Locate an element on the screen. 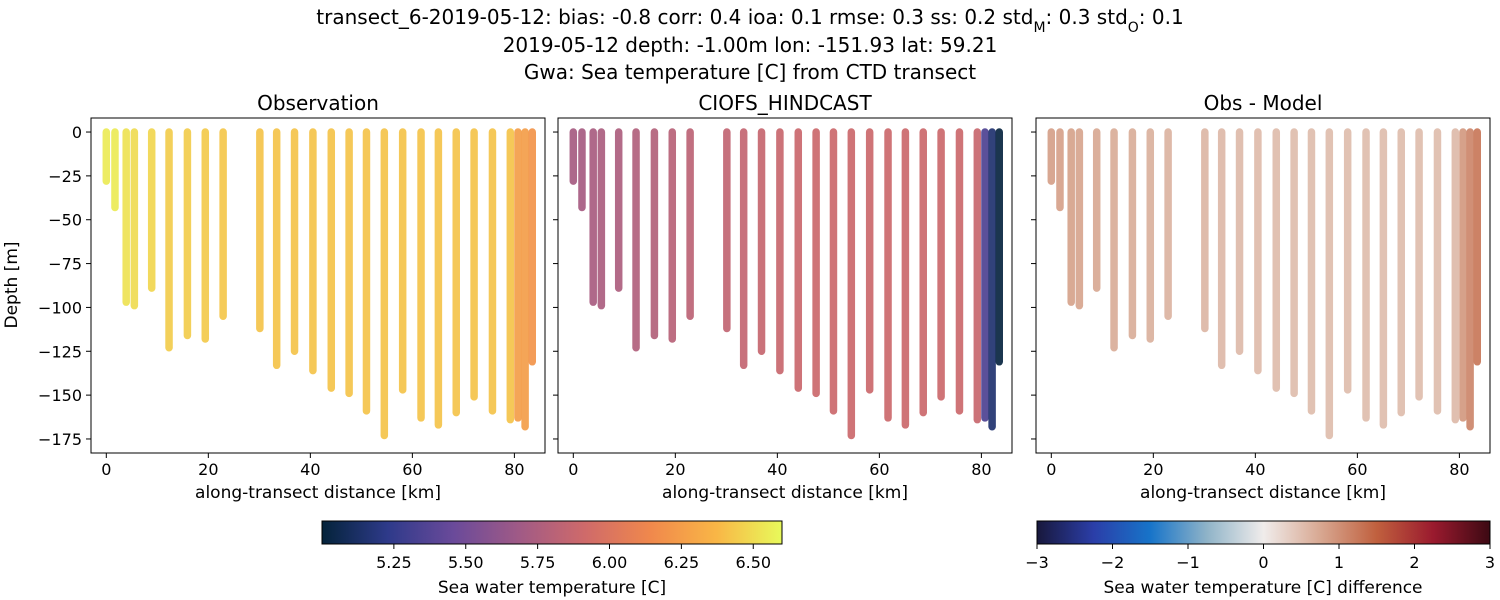  y-tick-label: 0 is located at coordinates (77, 132).